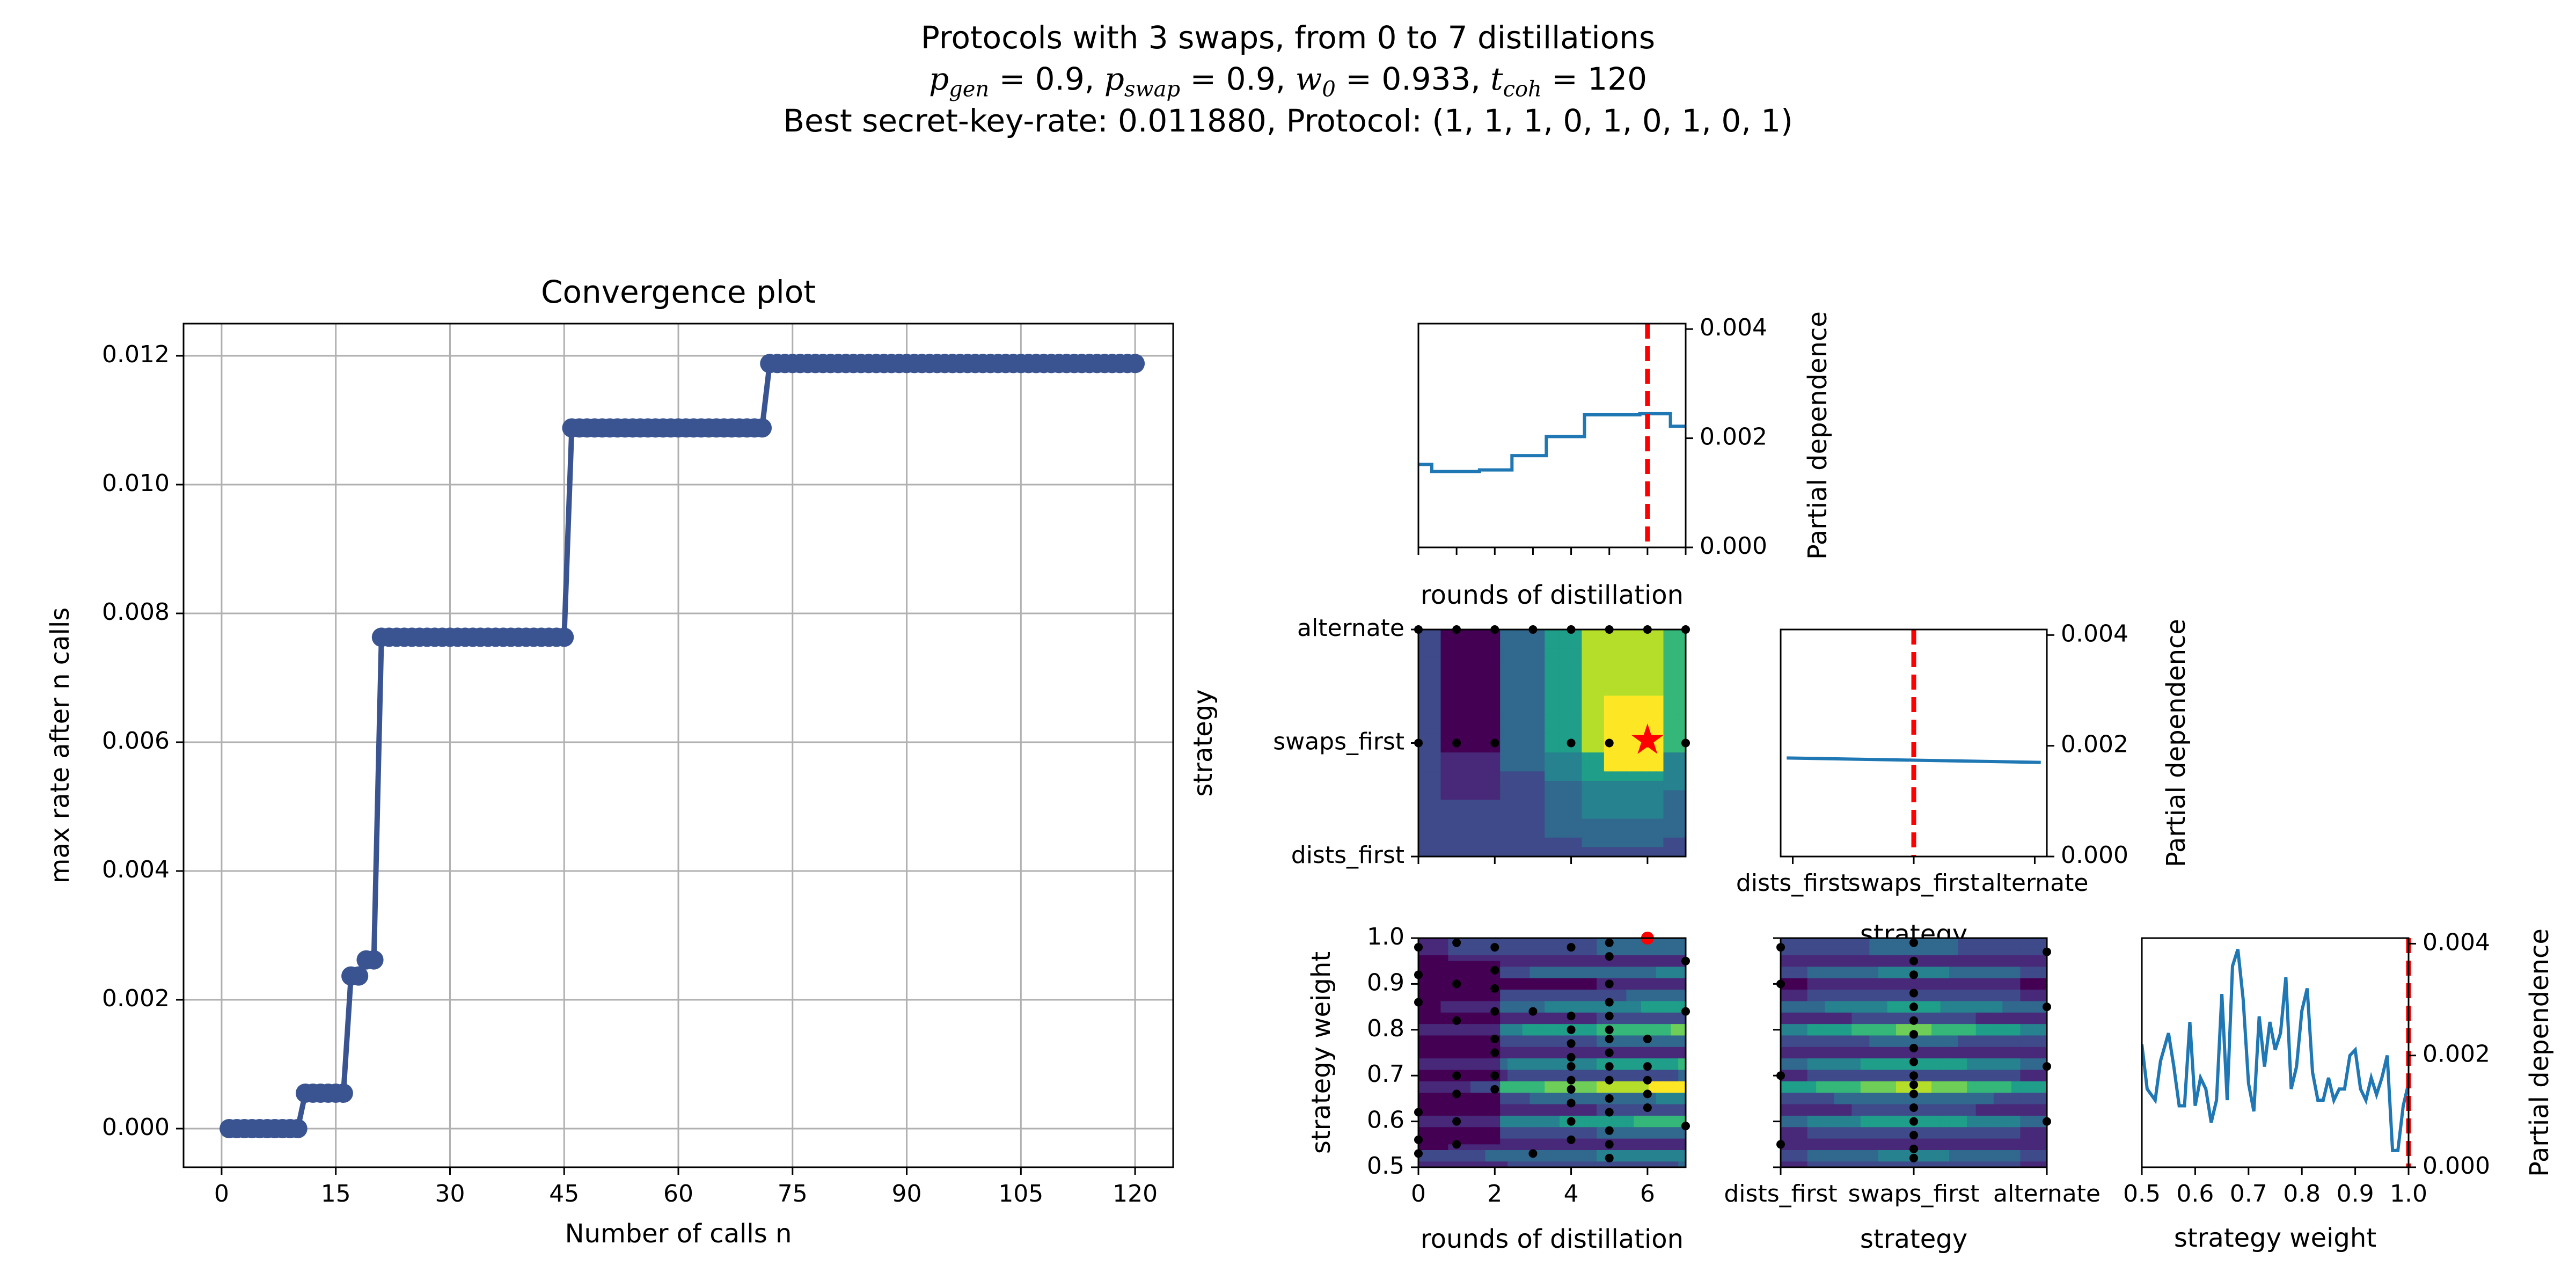 The width and height of the screenshot is (2576, 1288). Describe the element at coordinates (1913, 942) in the screenshot. I see `contour-weight-strategy-sample` at that location.